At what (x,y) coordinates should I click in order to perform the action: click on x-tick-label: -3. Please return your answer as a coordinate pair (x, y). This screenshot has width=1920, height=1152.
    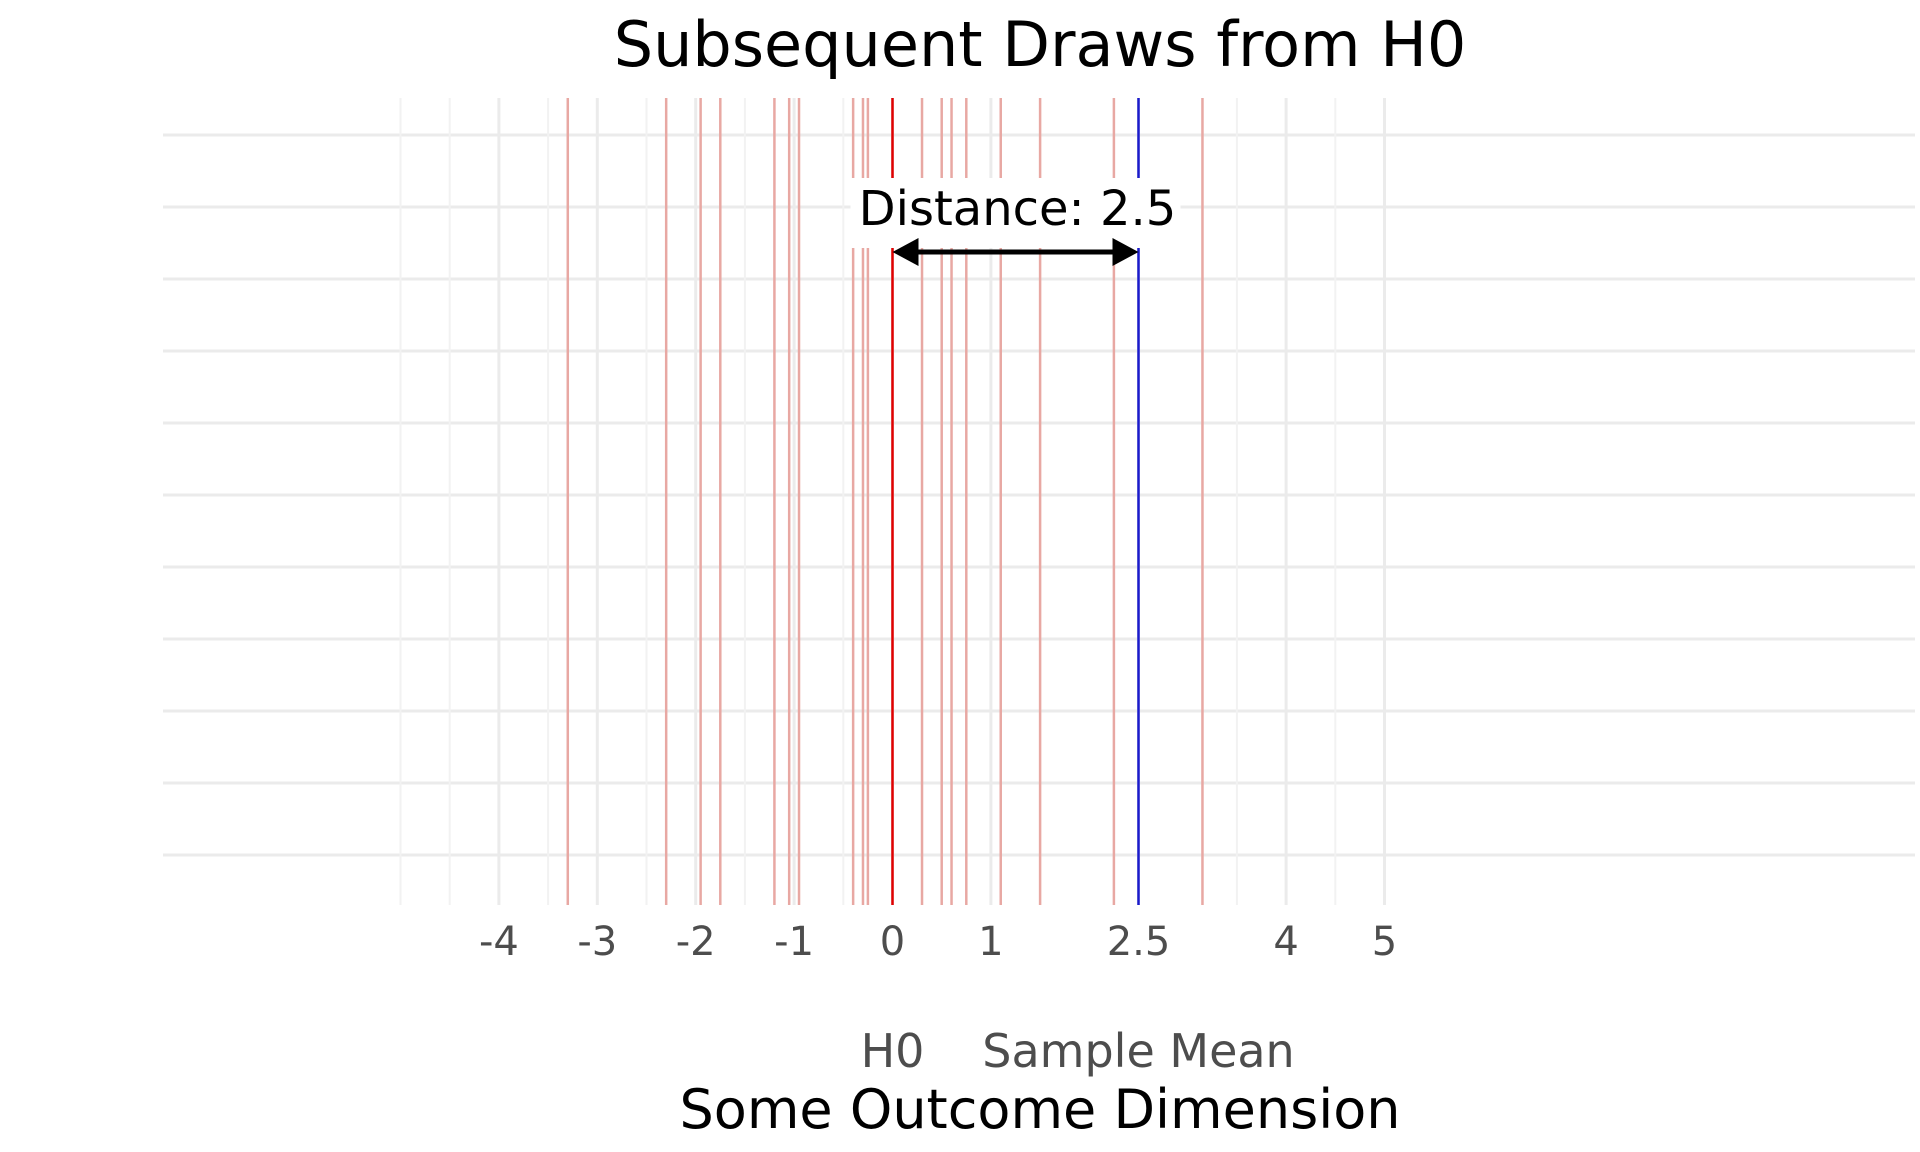
    Looking at the image, I should click on (597, 942).